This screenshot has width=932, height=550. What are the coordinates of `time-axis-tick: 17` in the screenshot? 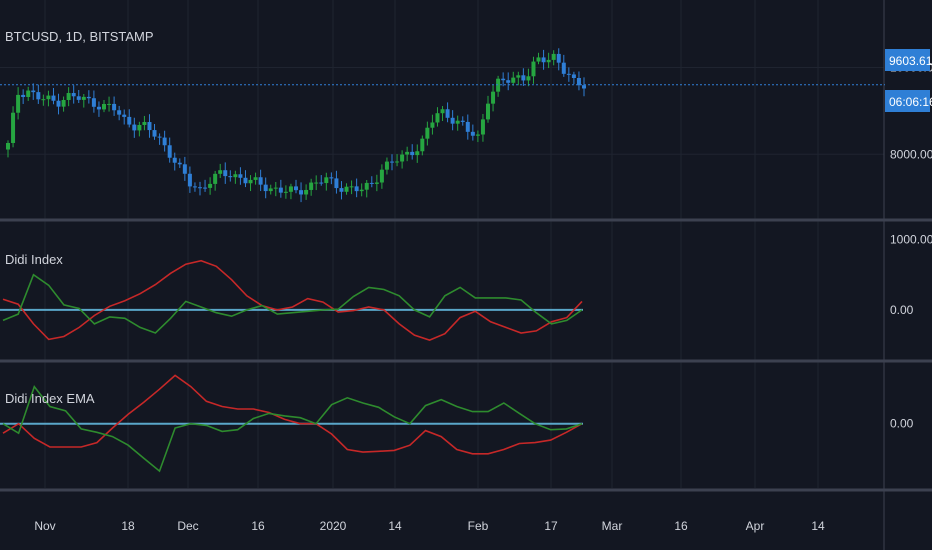 It's located at (551, 526).